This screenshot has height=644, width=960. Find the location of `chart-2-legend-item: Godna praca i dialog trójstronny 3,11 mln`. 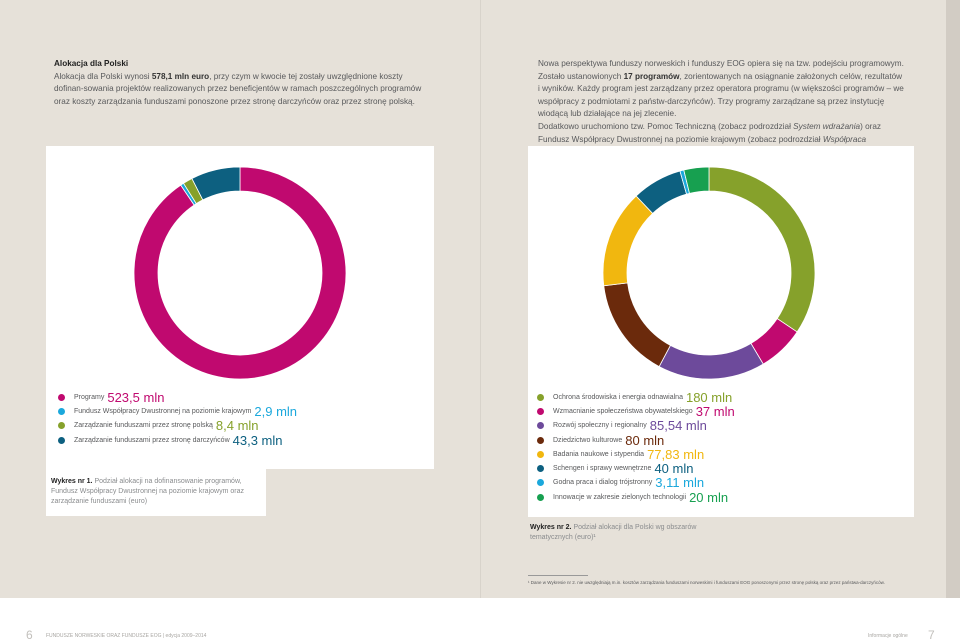

chart-2-legend-item: Godna praca i dialog trójstronny 3,11 mln is located at coordinates (636, 483).